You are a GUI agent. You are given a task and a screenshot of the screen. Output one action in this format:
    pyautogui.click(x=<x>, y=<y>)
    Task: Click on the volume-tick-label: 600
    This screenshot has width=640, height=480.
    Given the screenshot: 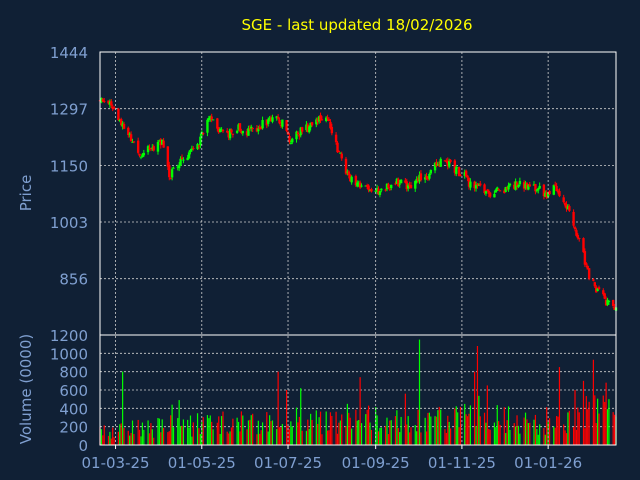 What is the action you would take?
    pyautogui.click(x=73, y=391)
    